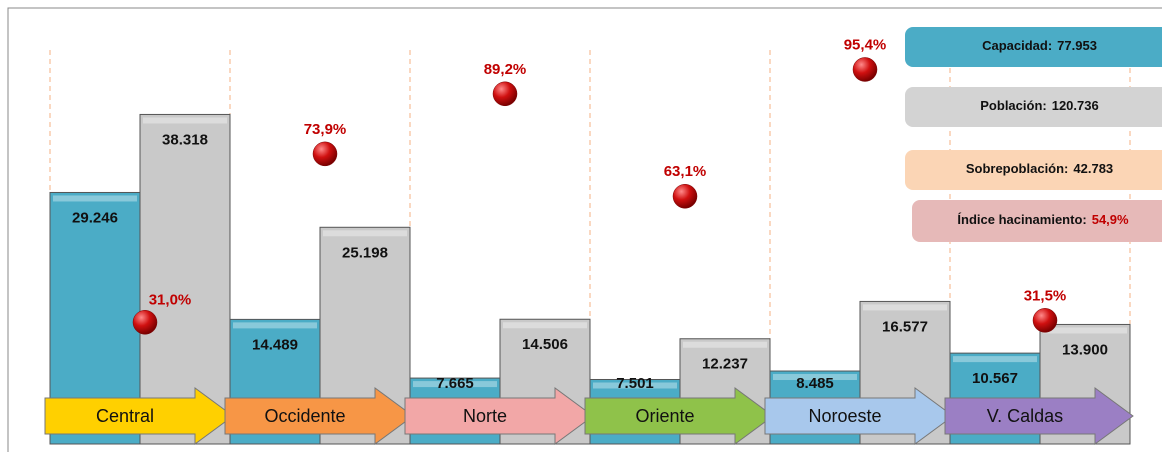  What do you see at coordinates (1021, 219) in the screenshot?
I see `summary-name: Índice hacinamiento:` at bounding box center [1021, 219].